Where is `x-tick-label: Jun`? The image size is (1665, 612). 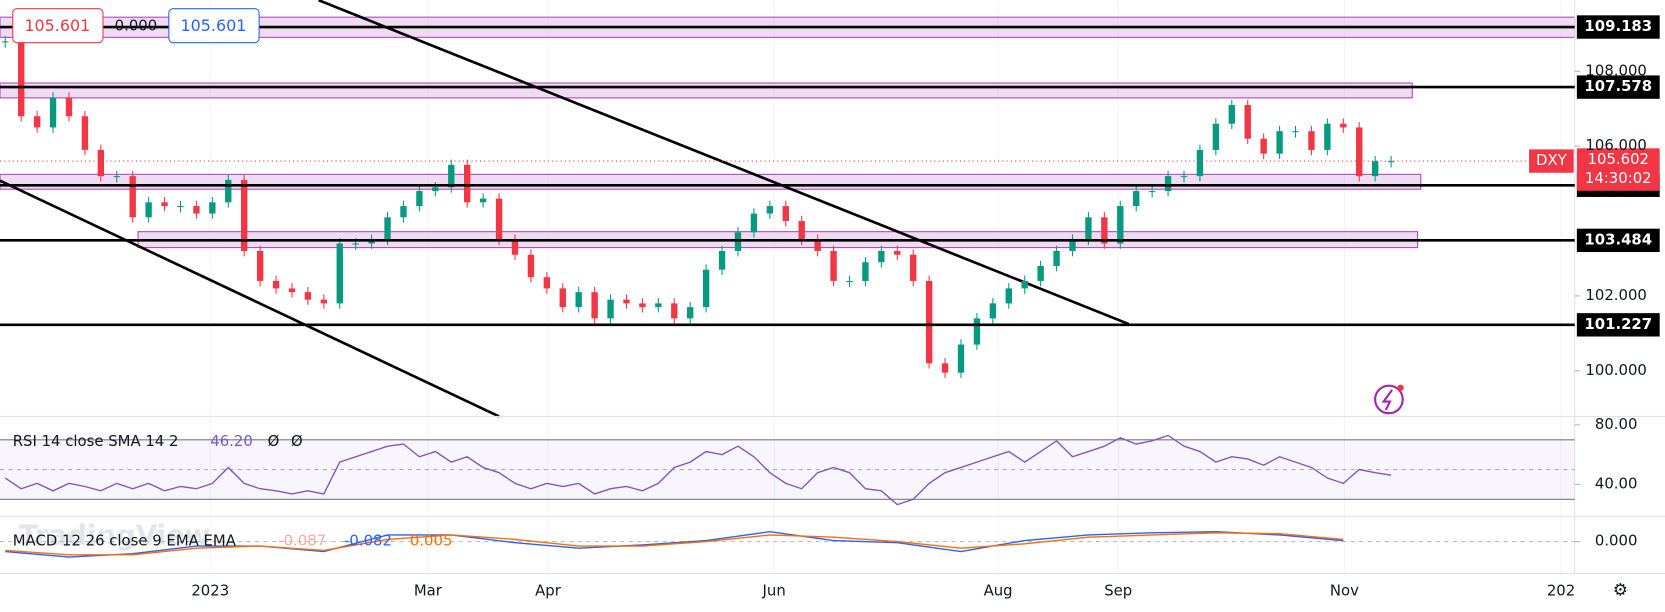
x-tick-label: Jun is located at coordinates (774, 591).